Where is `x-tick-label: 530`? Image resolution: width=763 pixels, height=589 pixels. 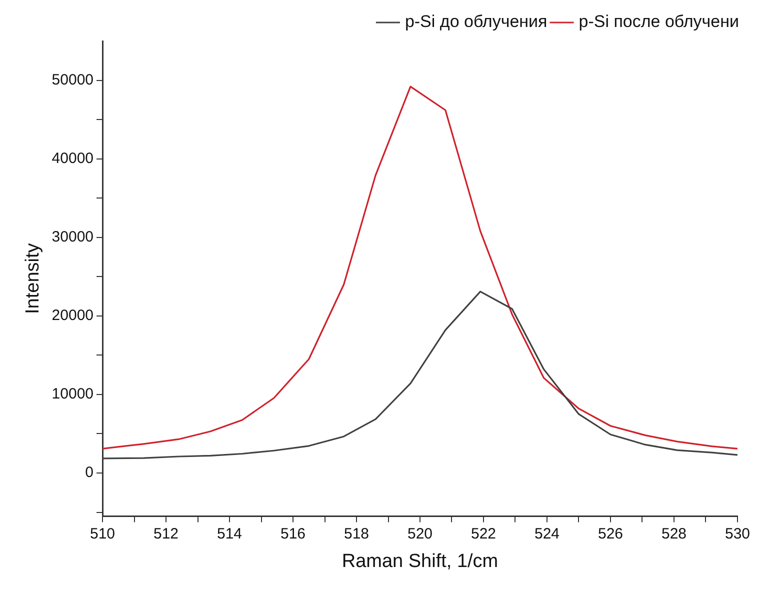 x-tick-label: 530 is located at coordinates (737, 533).